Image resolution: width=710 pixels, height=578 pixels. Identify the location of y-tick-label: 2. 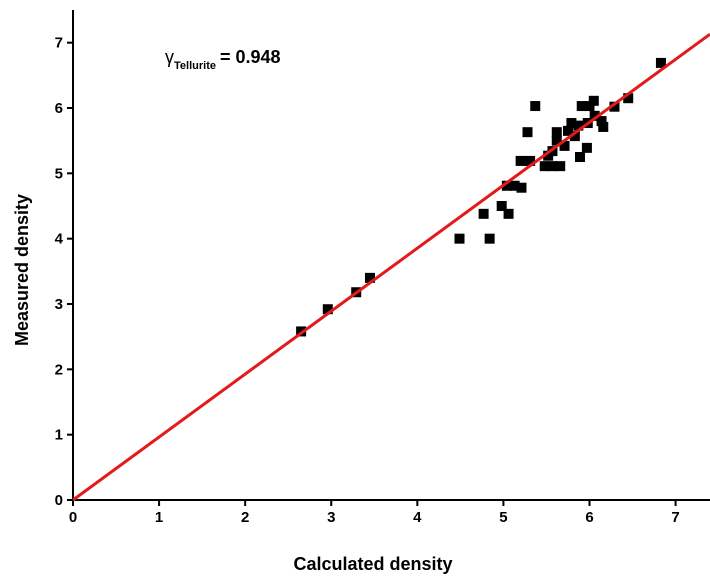
(59, 369).